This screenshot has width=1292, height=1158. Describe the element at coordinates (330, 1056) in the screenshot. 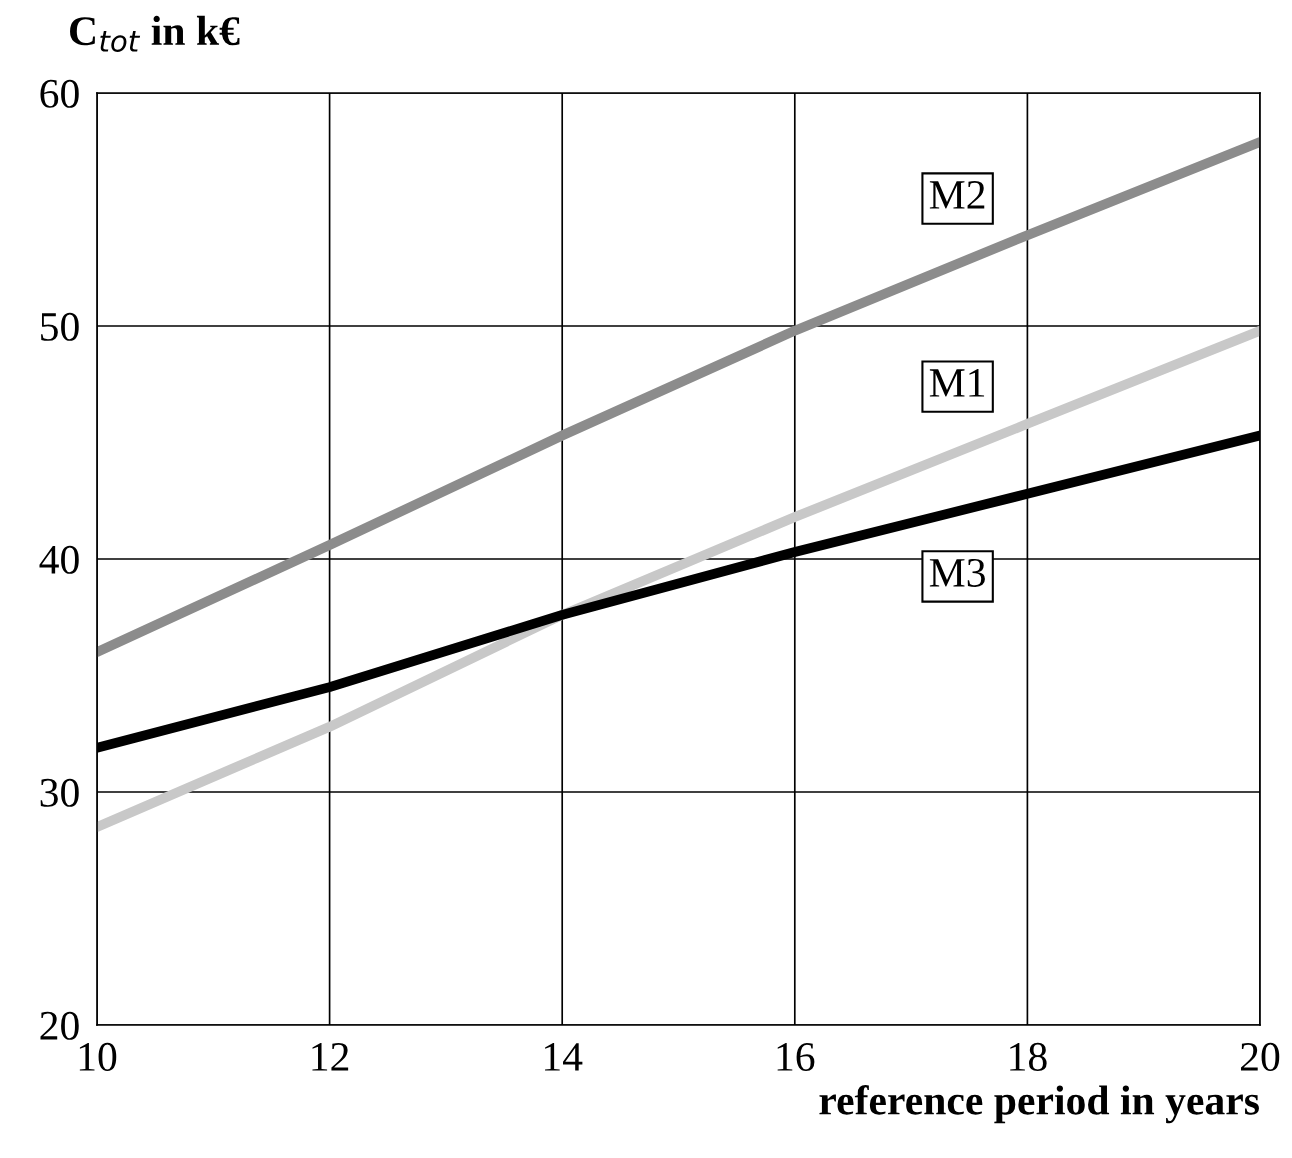

I see `x-tick-label: 12` at that location.